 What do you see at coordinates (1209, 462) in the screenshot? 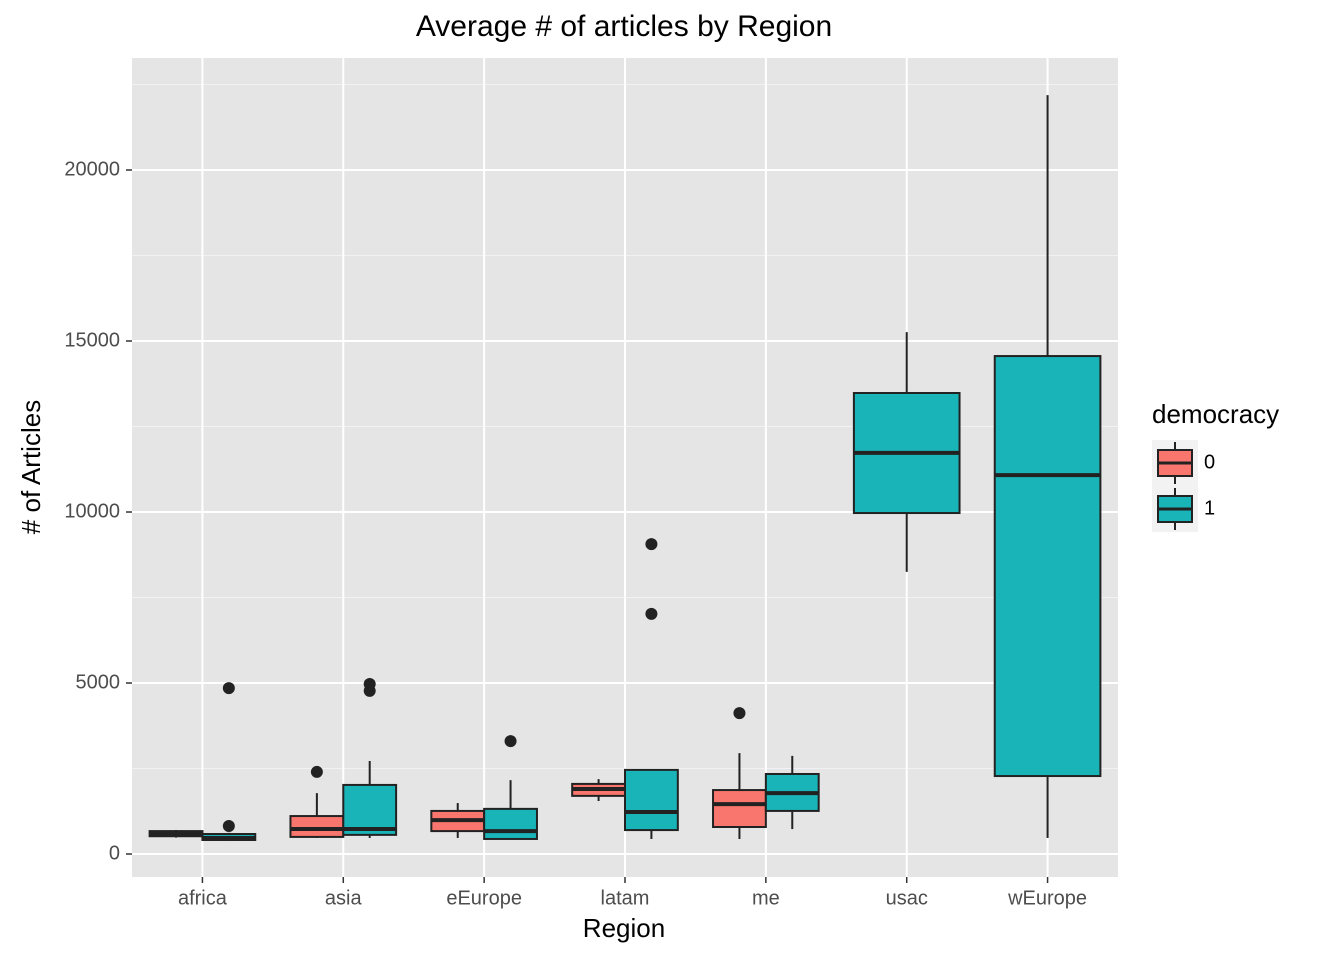
I see `legend-label: 0` at bounding box center [1209, 462].